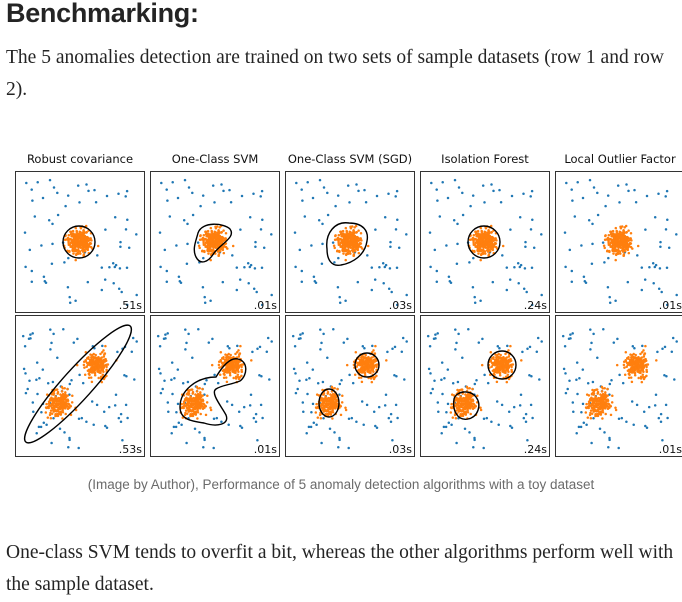 The height and width of the screenshot is (602, 682). Describe the element at coordinates (670, 449) in the screenshot. I see `timing-label: .01s` at that location.